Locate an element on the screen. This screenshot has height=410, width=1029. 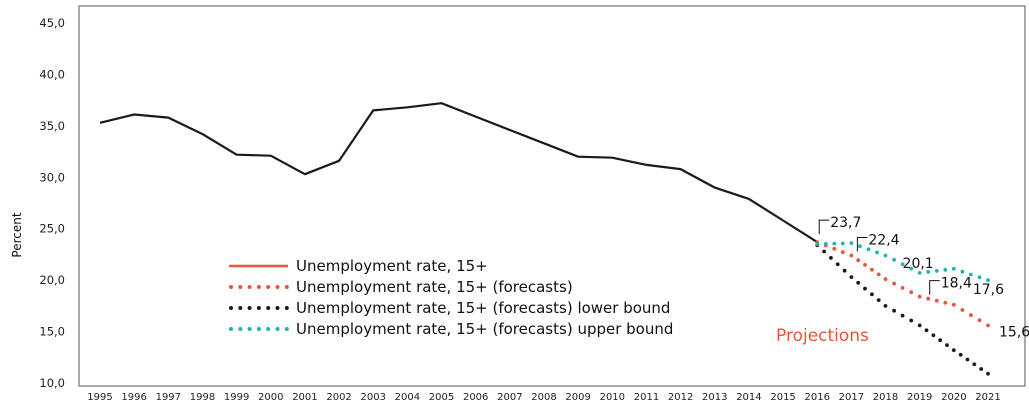
annotation-label: 20,1 is located at coordinates (918, 264).